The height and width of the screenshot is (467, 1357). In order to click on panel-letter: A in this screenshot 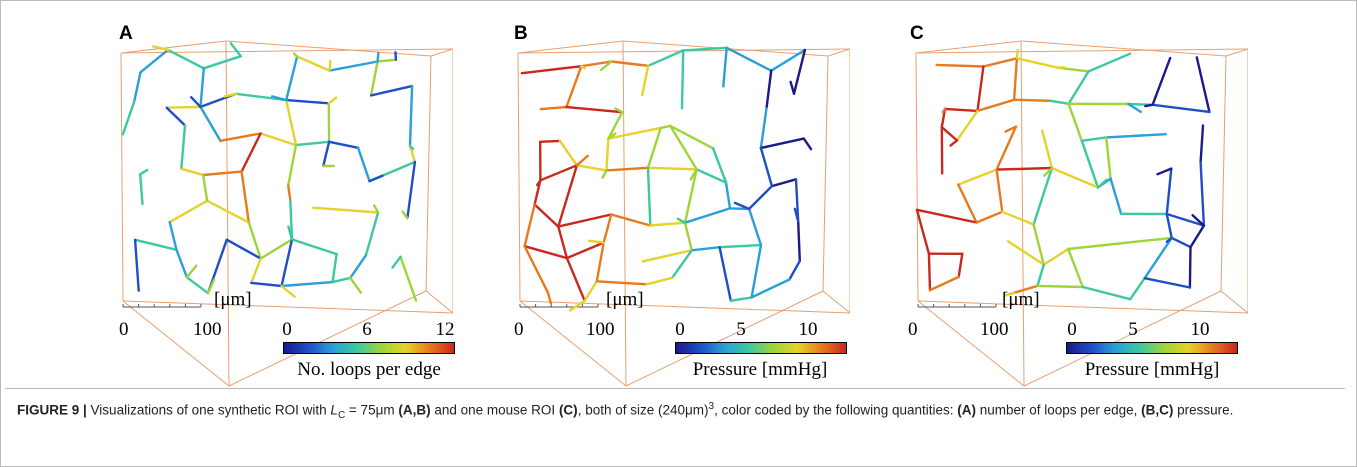, I will do `click(126, 33)`.